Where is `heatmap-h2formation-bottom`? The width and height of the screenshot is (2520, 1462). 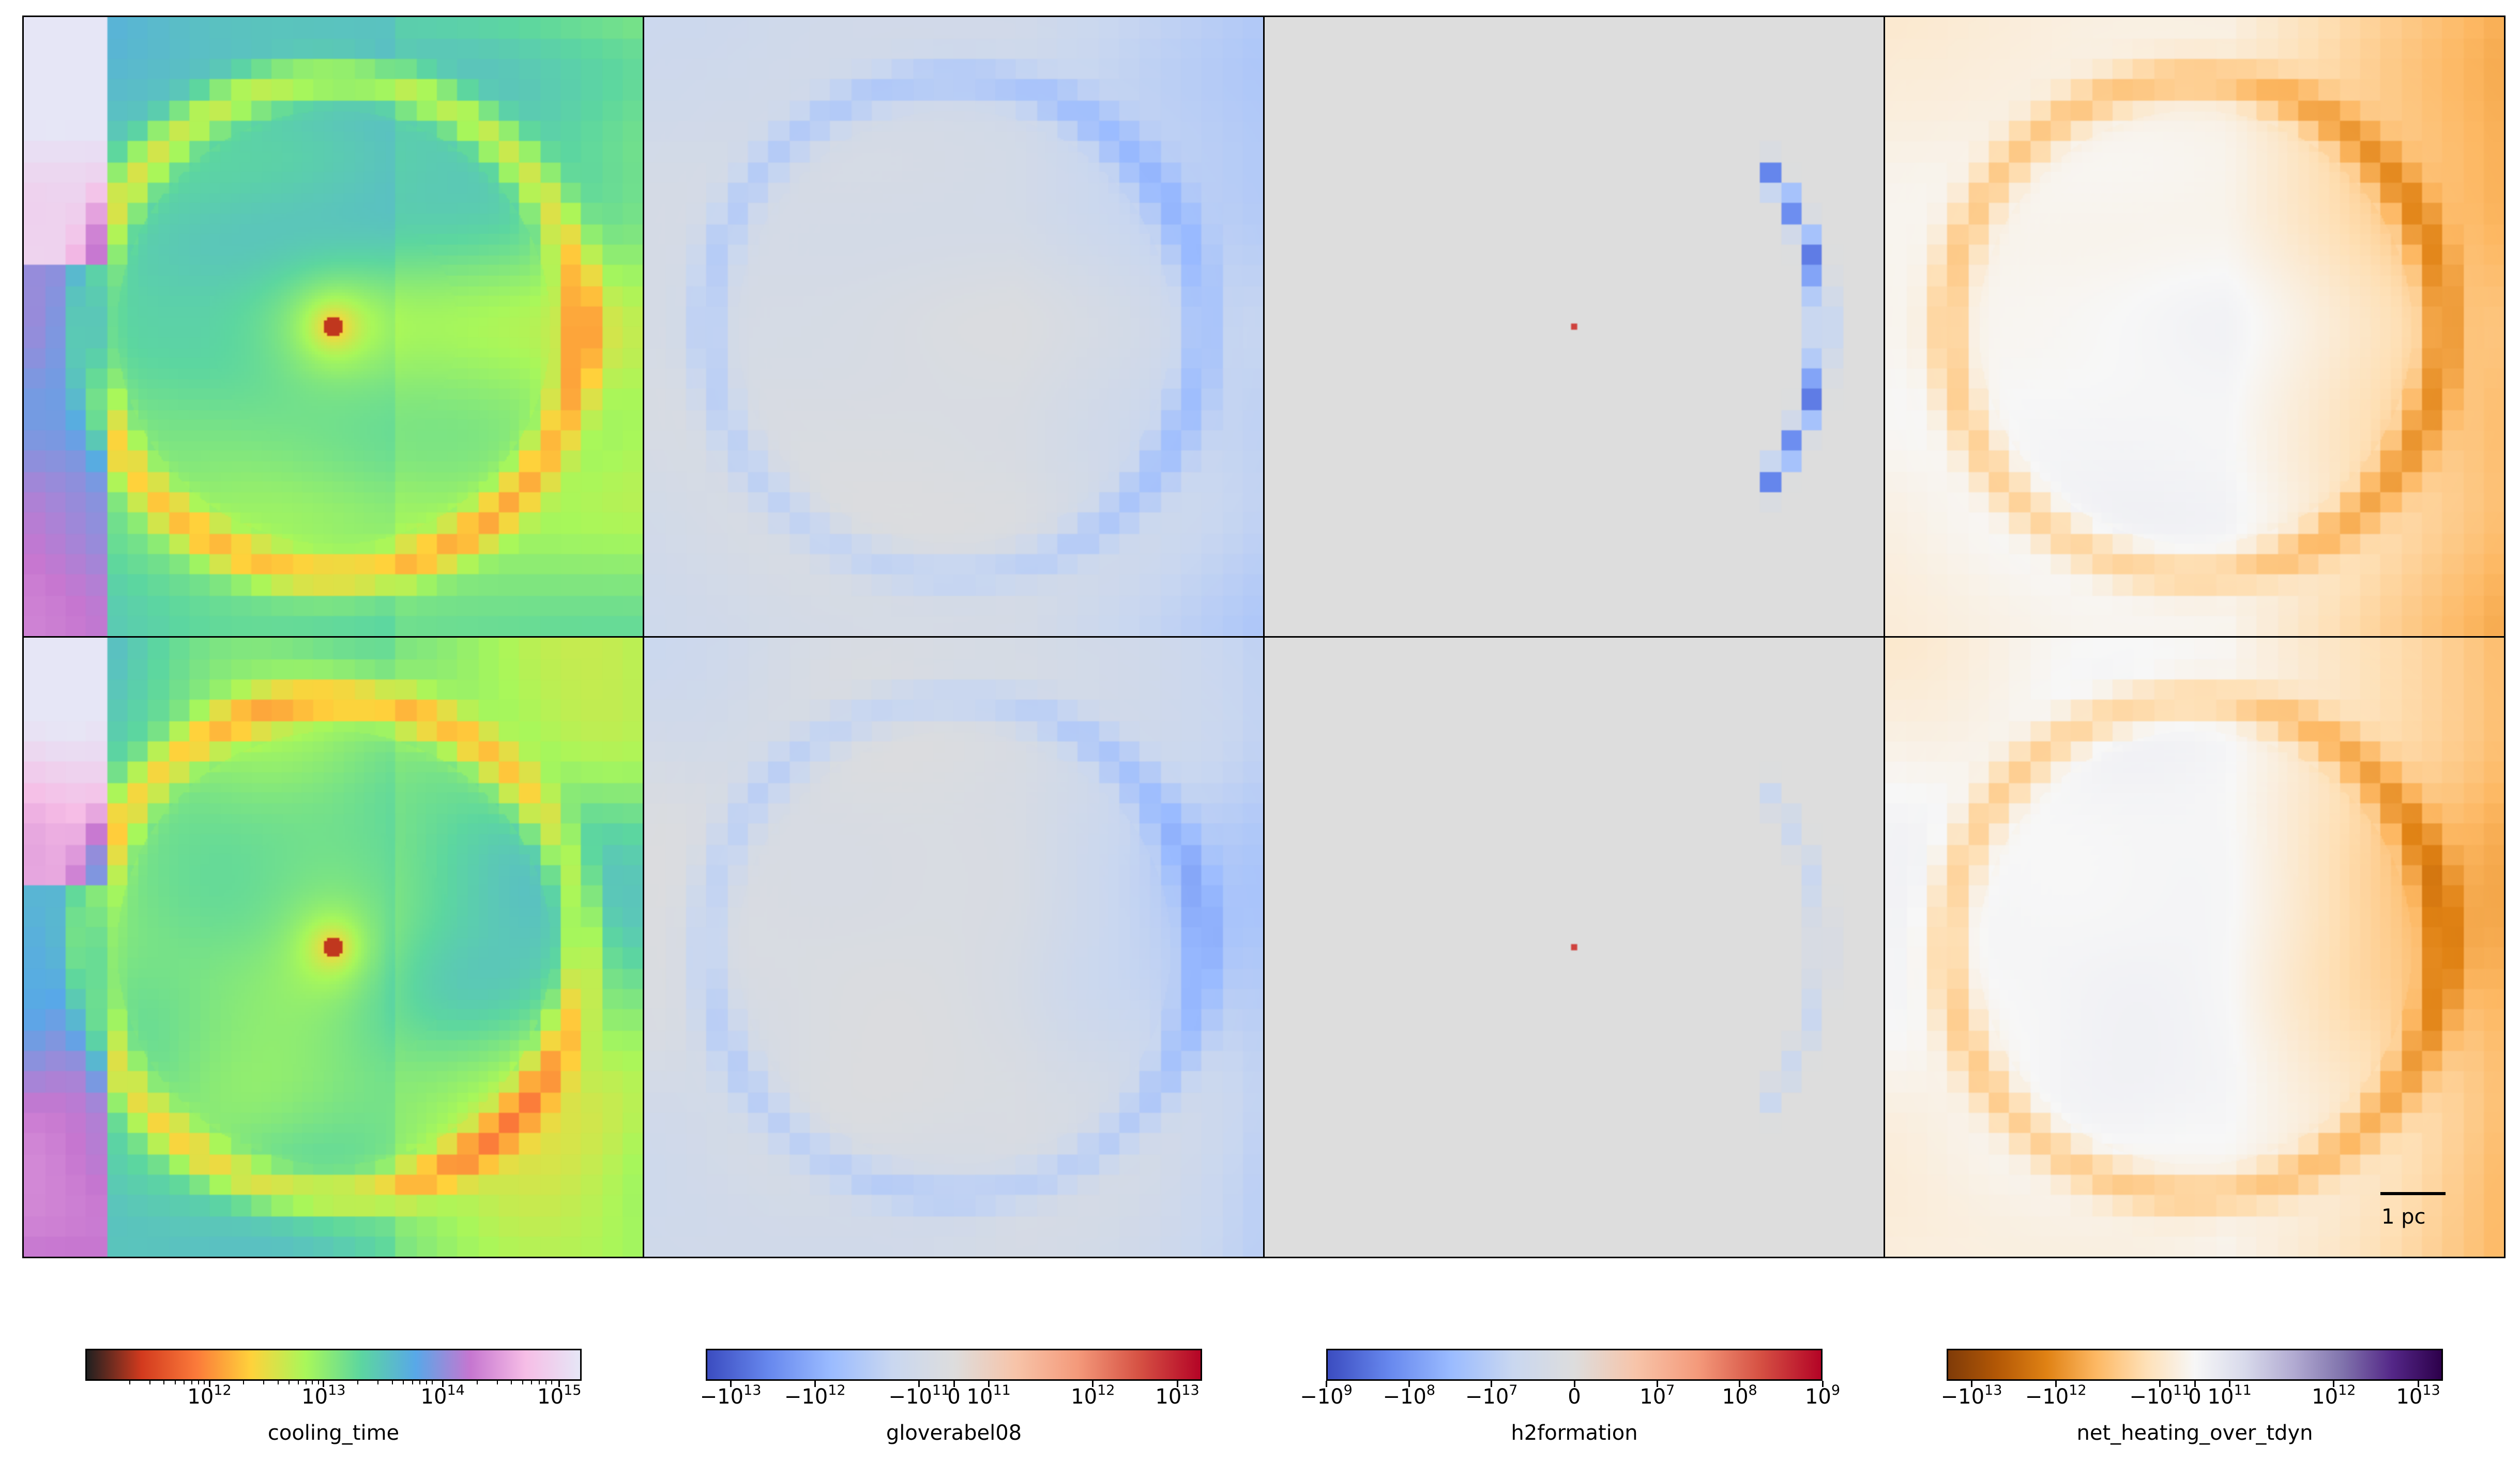 heatmap-h2formation-bottom is located at coordinates (1574, 947).